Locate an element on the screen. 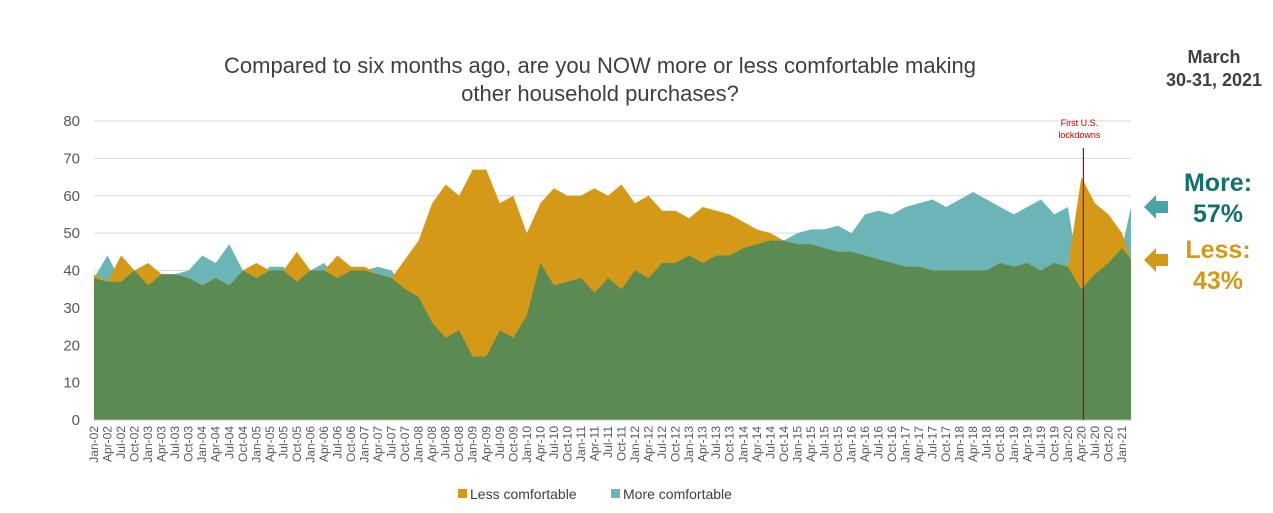 The height and width of the screenshot is (513, 1273). x-tick-label: Apr-15 is located at coordinates (811, 444).